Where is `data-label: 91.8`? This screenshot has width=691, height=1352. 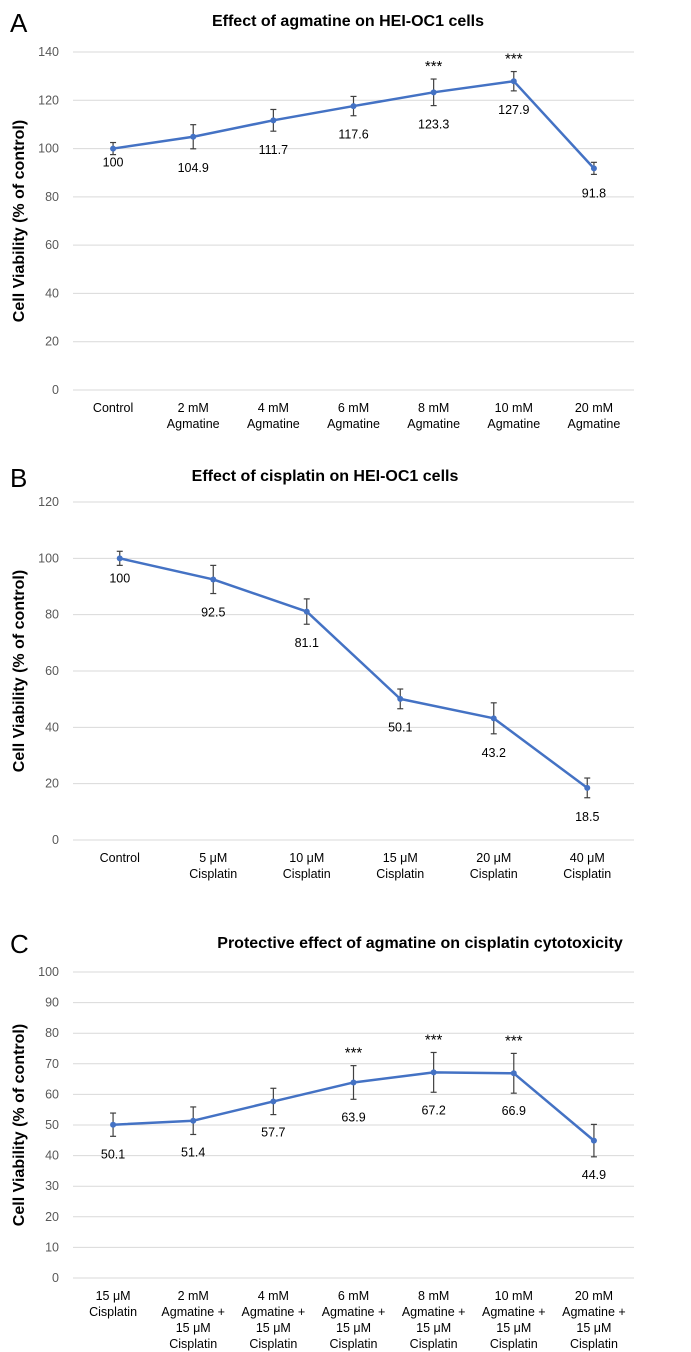 data-label: 91.8 is located at coordinates (594, 193).